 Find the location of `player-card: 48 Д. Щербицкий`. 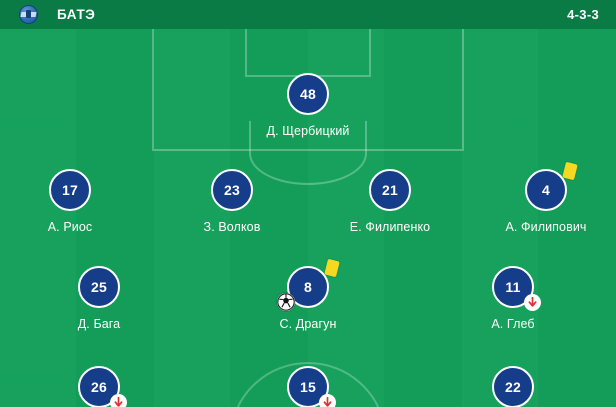

player-card: 48 Д. Щербицкий is located at coordinates (308, 105).